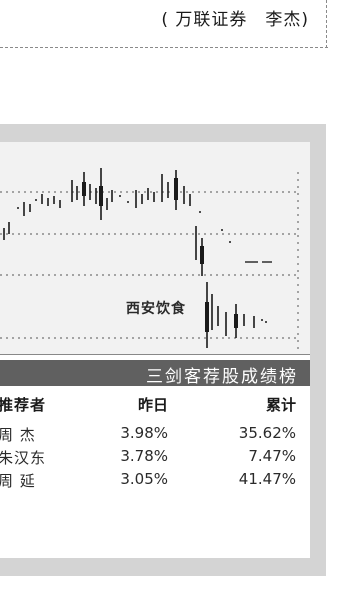 The height and width of the screenshot is (603, 347). Describe the element at coordinates (267, 479) in the screenshot. I see `cumulative-return: 41.47%` at that location.